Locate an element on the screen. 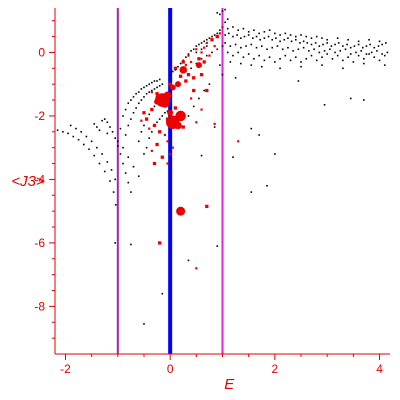 This screenshot has width=400, height=400. x-tick-label: 0 is located at coordinates (170, 369).